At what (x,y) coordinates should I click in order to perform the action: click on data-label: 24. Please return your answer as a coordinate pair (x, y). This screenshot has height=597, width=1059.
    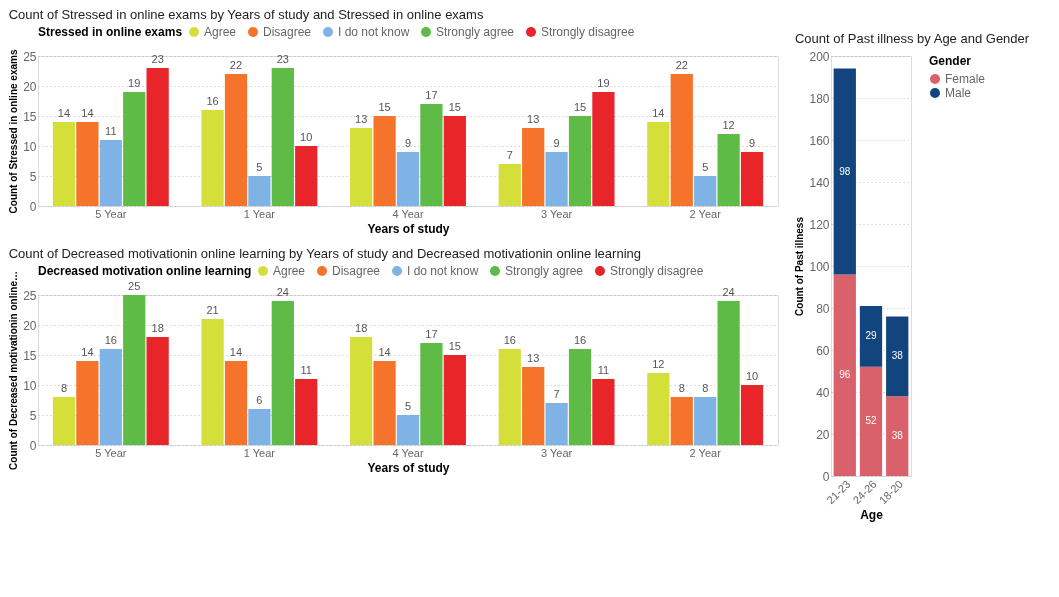
    Looking at the image, I should click on (728, 292).